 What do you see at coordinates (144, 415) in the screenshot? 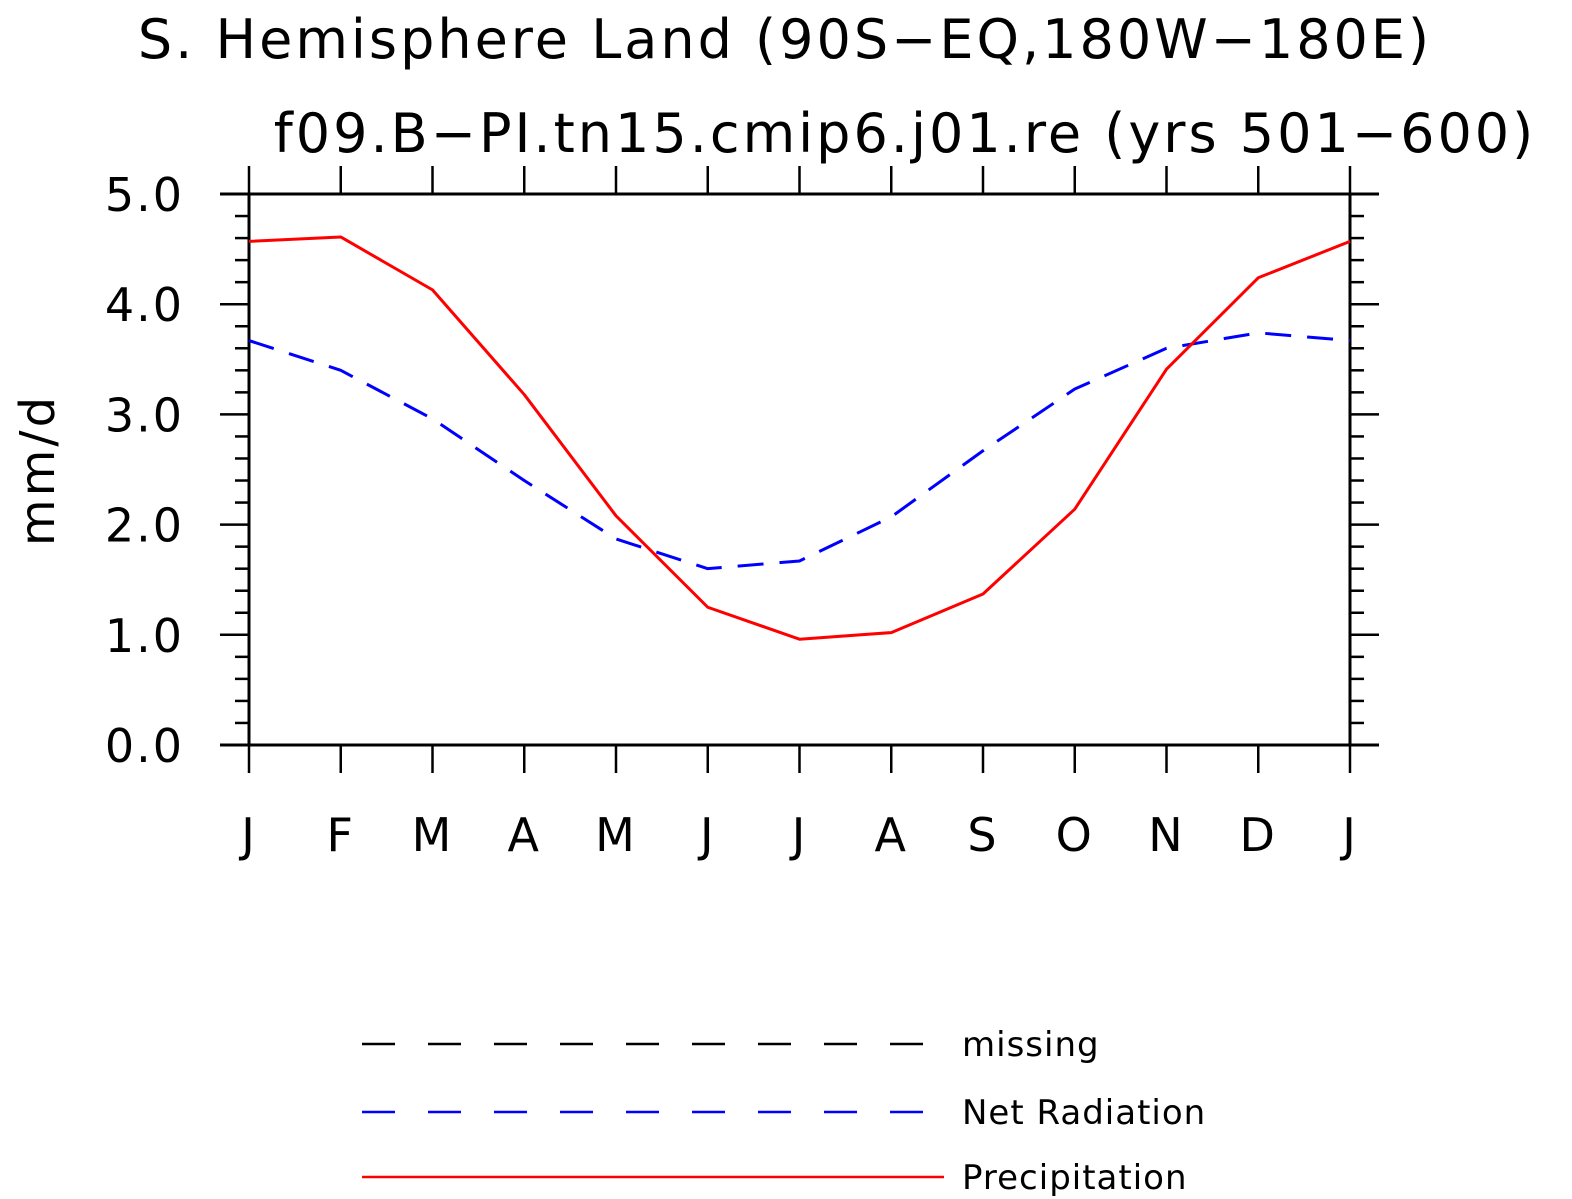
I see `y-tick-label: 3.0` at bounding box center [144, 415].